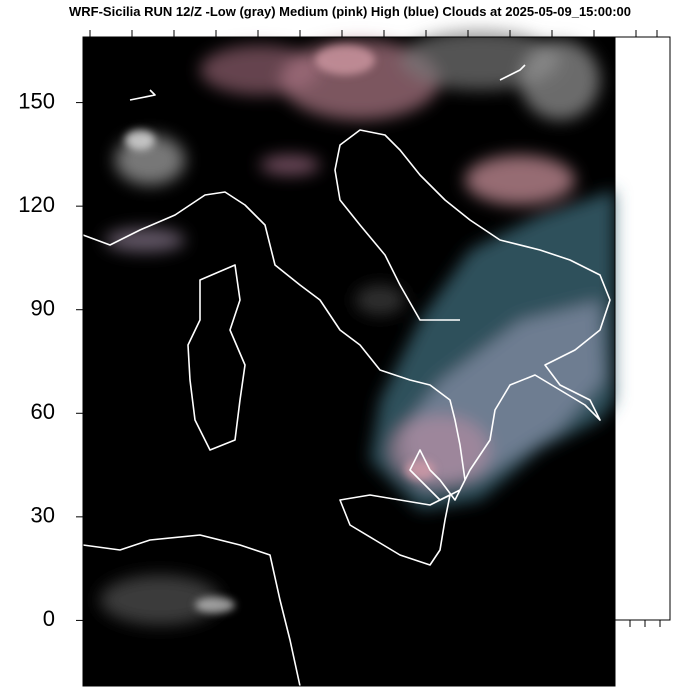 Image resolution: width=700 pixels, height=700 pixels. I want to click on y-tick-label: 90, so click(43, 308).